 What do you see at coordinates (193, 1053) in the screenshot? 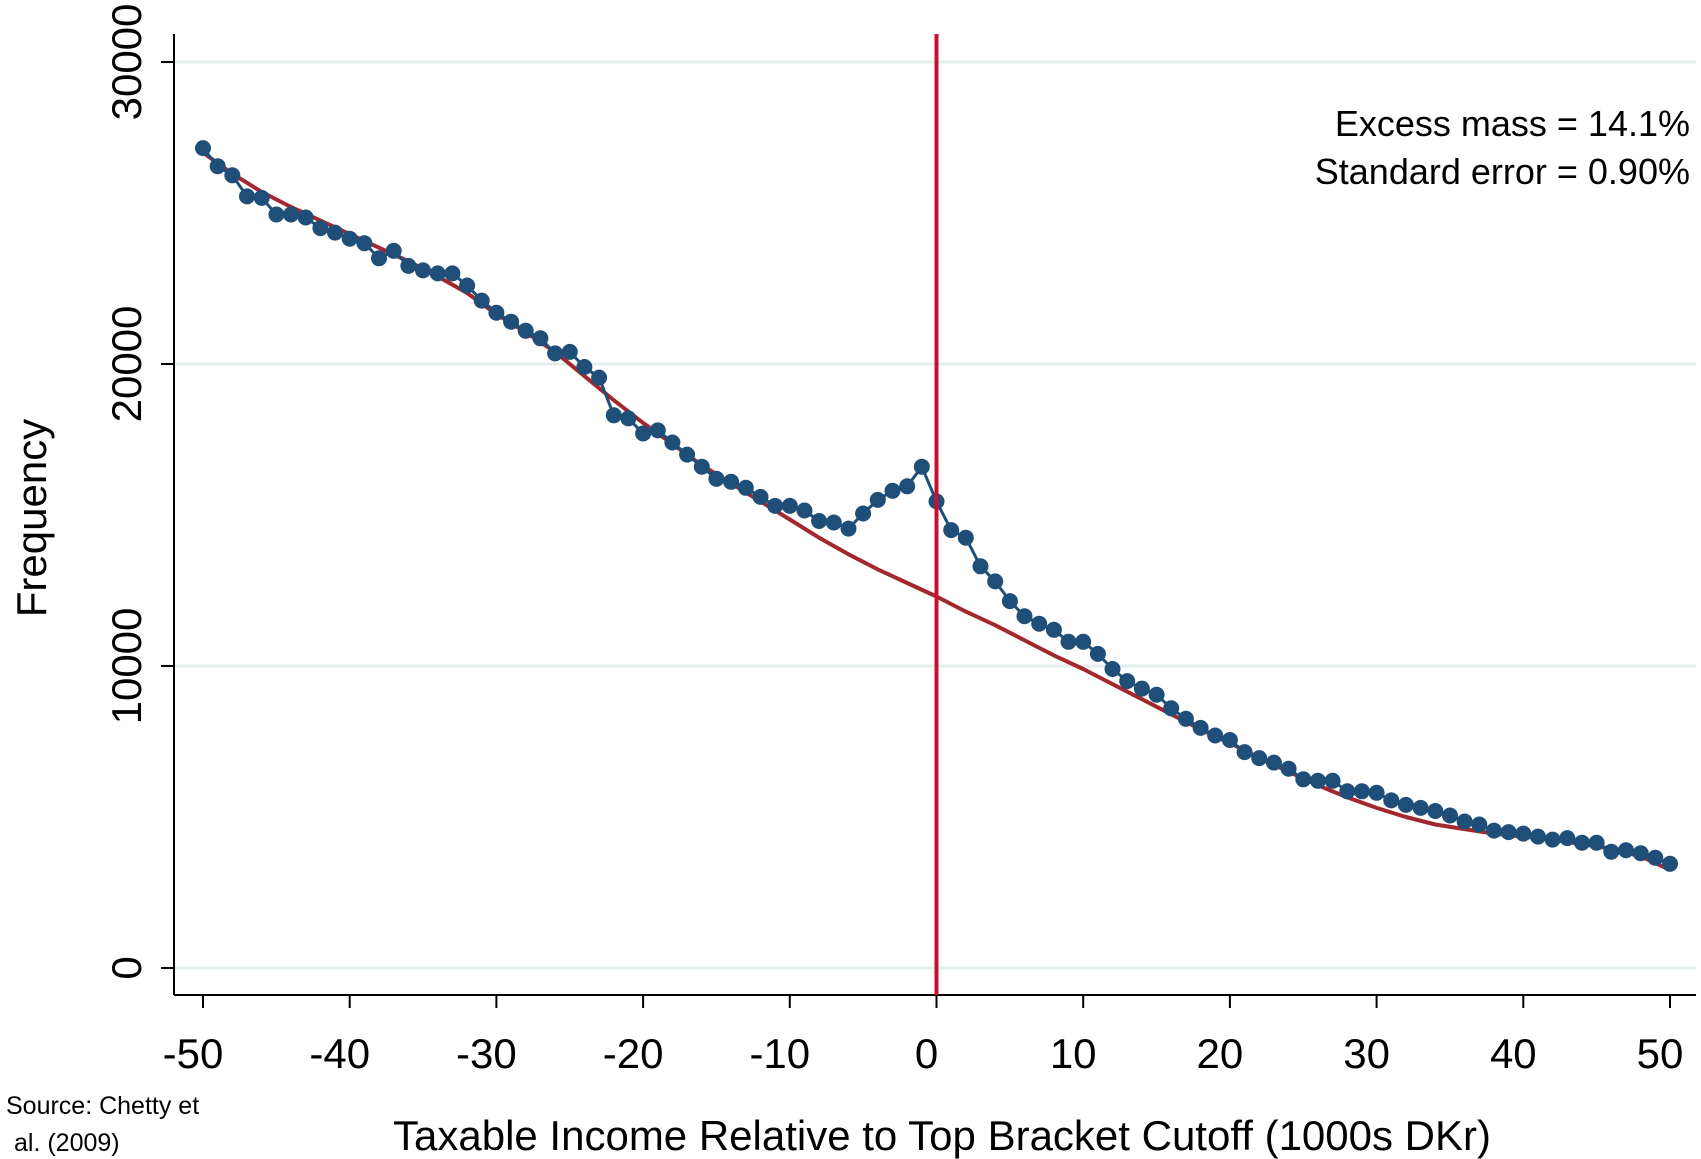
I see `x-tick-label: -50` at bounding box center [193, 1053].